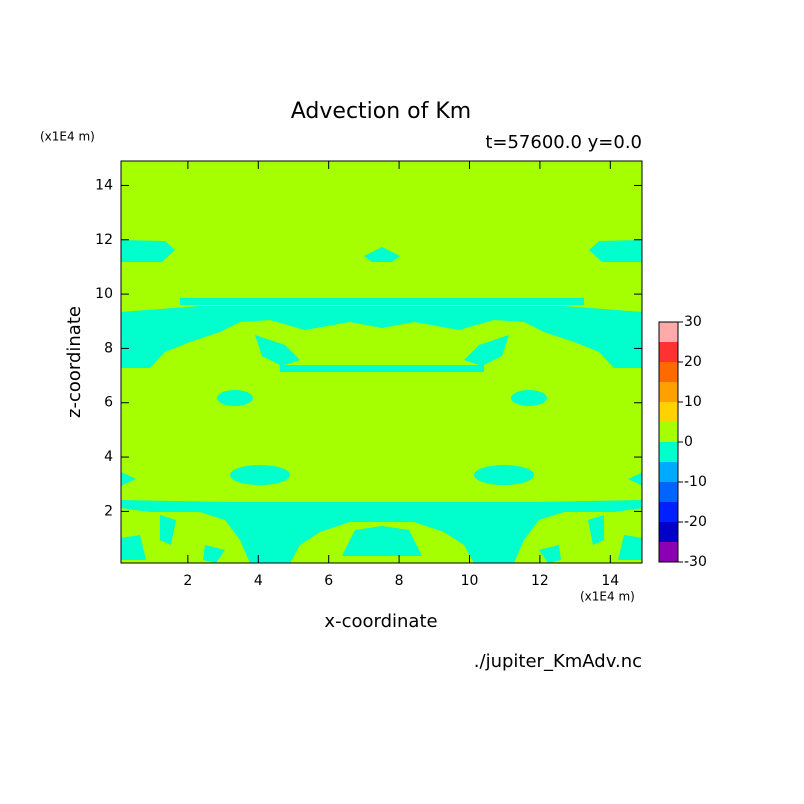 Image resolution: width=804 pixels, height=804 pixels. Describe the element at coordinates (693, 322) in the screenshot. I see `colorbar-label: 30` at that location.